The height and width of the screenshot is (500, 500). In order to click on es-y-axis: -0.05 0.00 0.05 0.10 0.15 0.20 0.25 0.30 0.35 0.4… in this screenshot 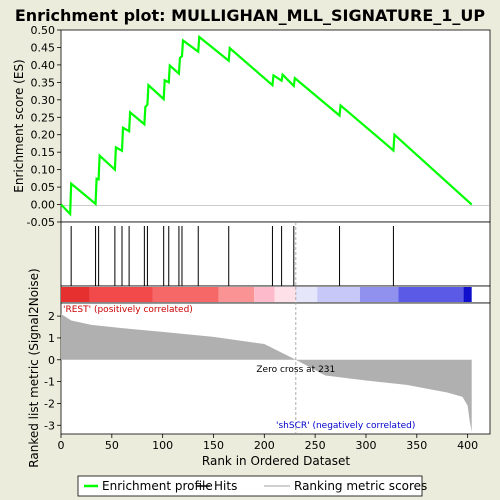, I will do `click(44, 126)`.